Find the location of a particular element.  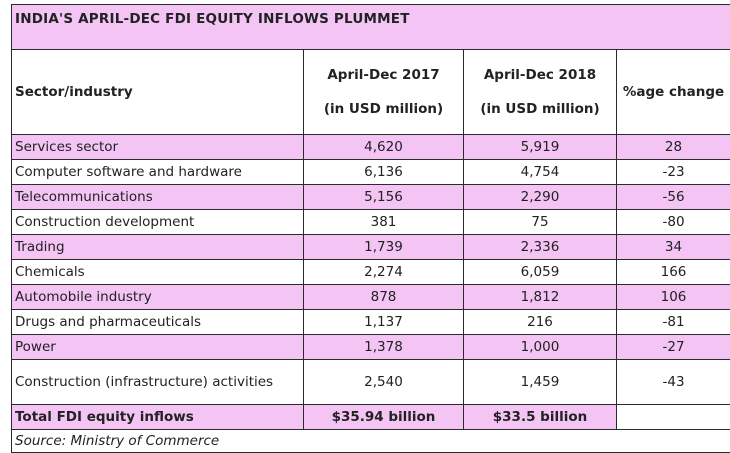

table-row: Automobile industry 878 1,812 106 is located at coordinates (371, 297).